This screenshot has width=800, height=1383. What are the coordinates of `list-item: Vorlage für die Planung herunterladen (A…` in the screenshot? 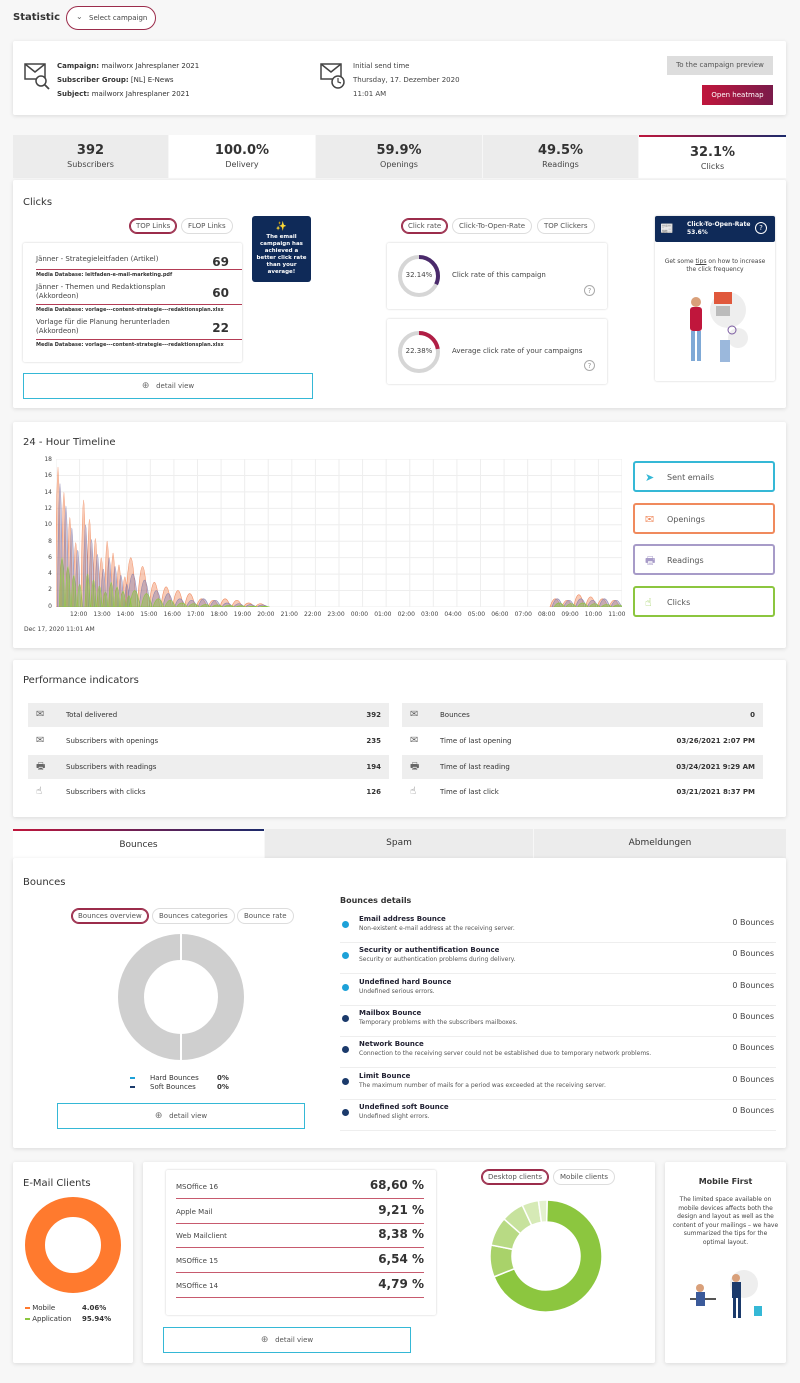 It's located at (139, 334).